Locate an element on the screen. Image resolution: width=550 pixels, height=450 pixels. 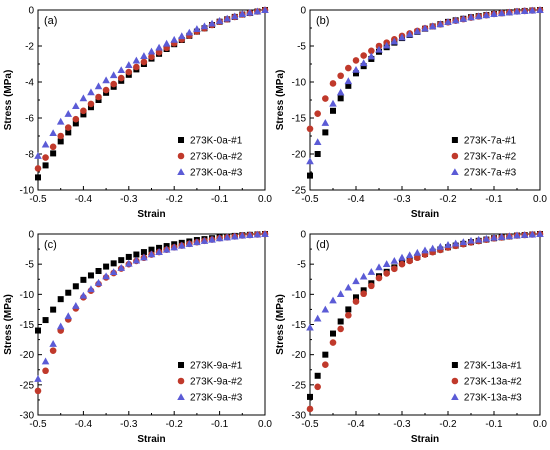
x-tick-label: -0.3 is located at coordinates (129, 424).